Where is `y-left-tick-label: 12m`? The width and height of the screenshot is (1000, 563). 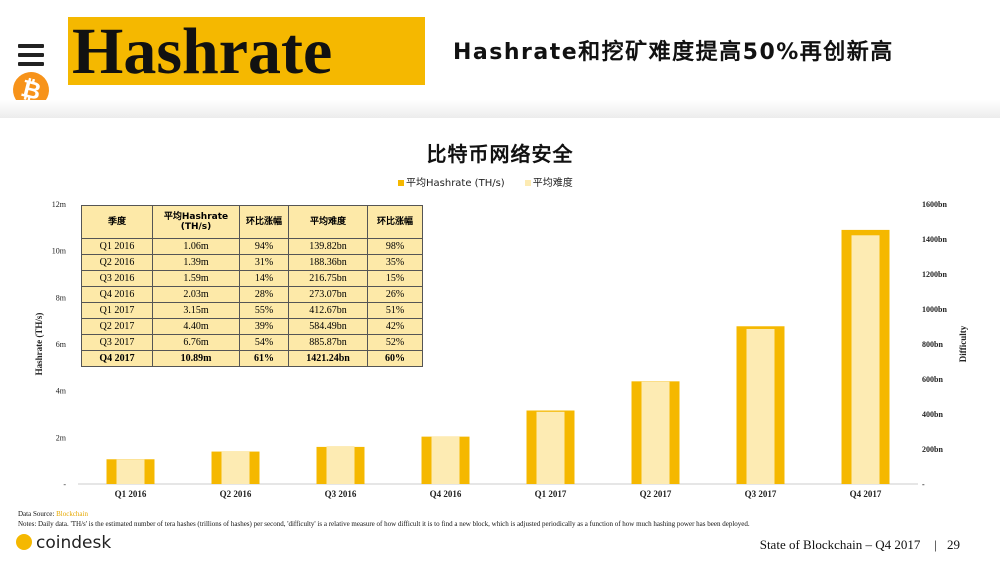
y-left-tick-label: 12m is located at coordinates (59, 204).